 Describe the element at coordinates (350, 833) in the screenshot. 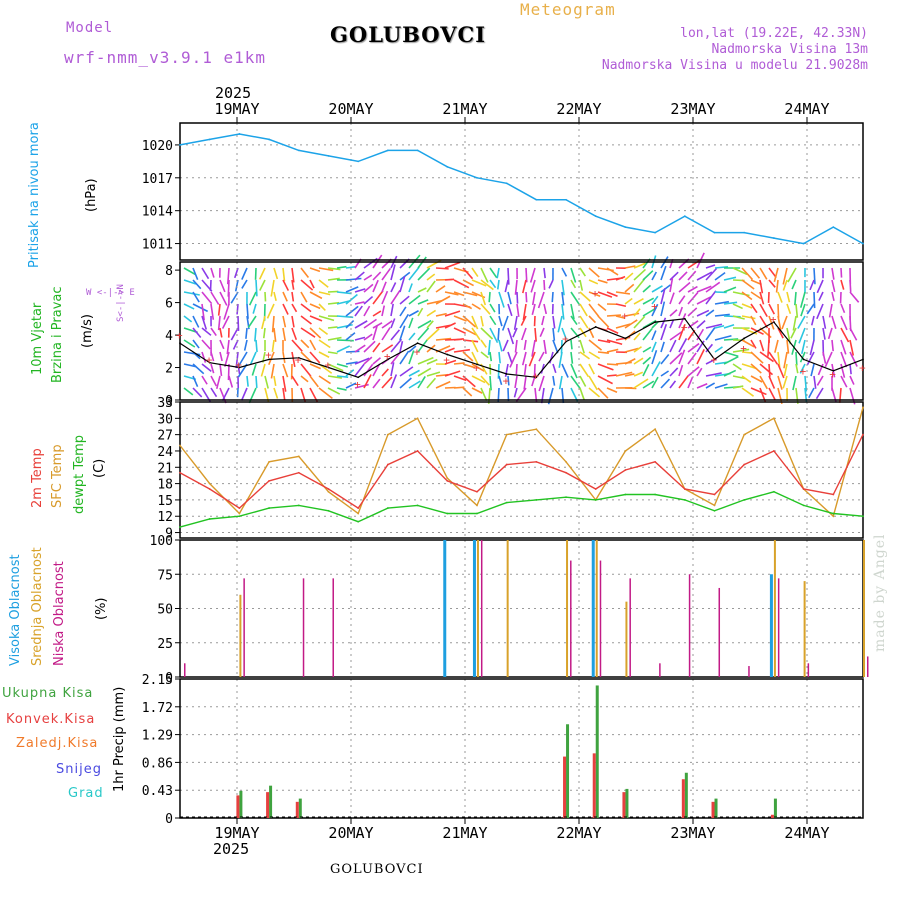

I see `bottom-day-label: 20MAY` at that location.